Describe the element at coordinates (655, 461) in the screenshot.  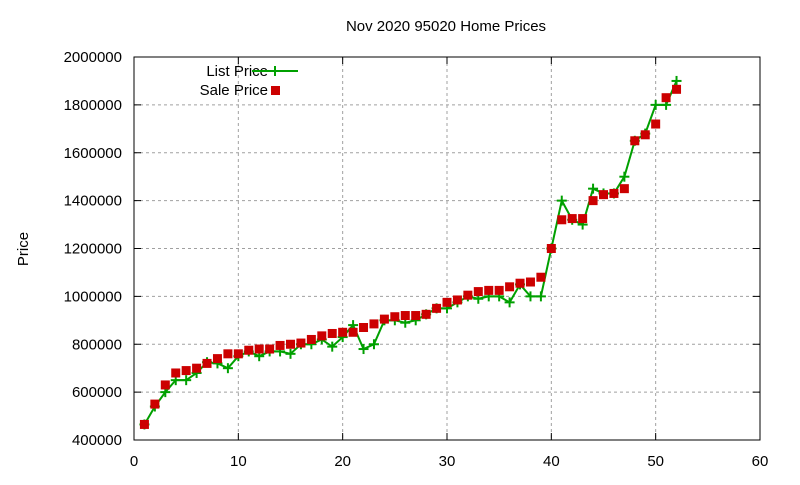
I see `x-tick-label: 50` at that location.